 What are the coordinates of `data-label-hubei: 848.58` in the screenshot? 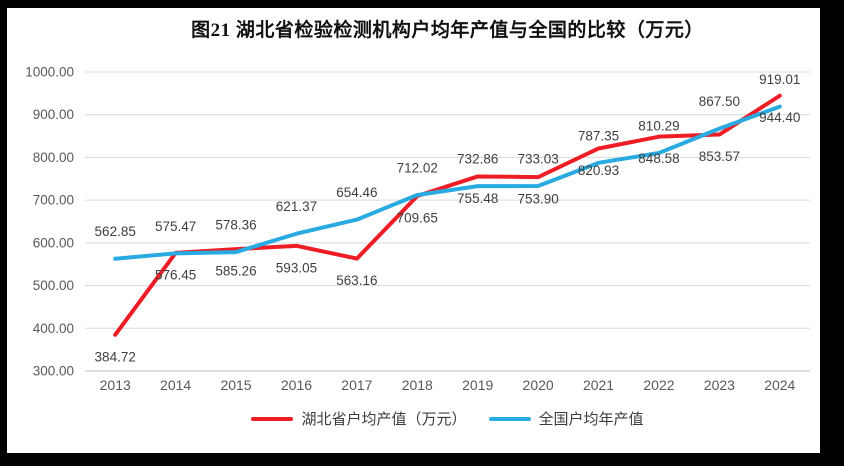 It's located at (658, 158).